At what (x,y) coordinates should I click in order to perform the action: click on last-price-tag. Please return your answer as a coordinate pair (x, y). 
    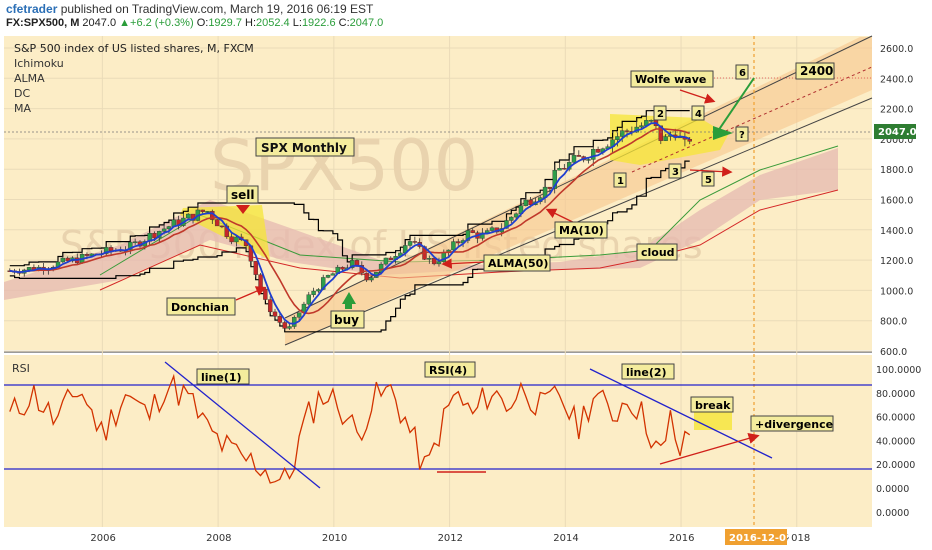
    Looking at the image, I should click on (895, 131).